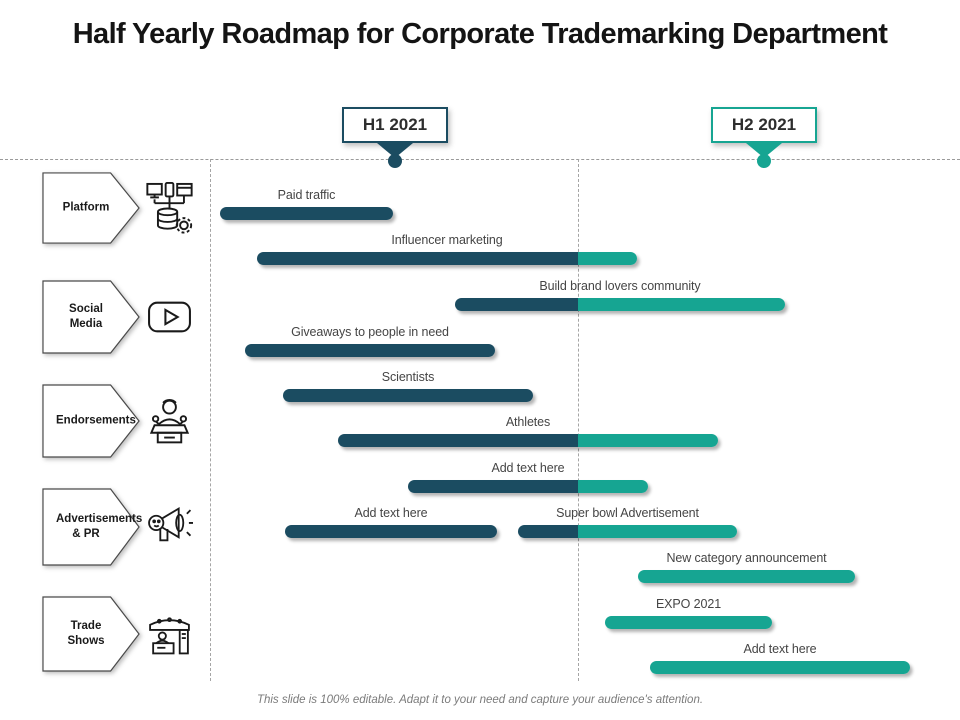 The width and height of the screenshot is (960, 720). I want to click on milestone-label-box: H2 2021, so click(764, 125).